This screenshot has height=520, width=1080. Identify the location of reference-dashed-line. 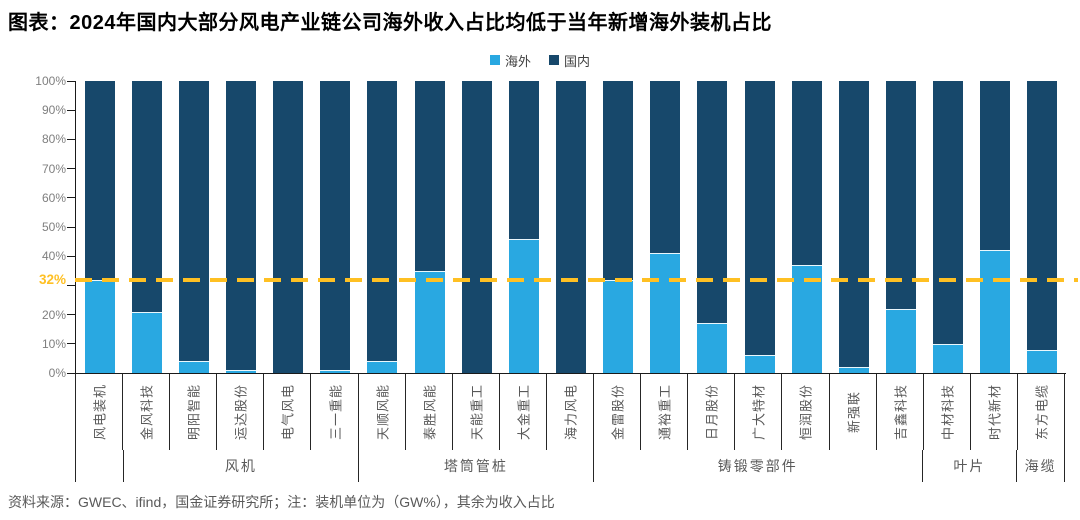
(576, 279).